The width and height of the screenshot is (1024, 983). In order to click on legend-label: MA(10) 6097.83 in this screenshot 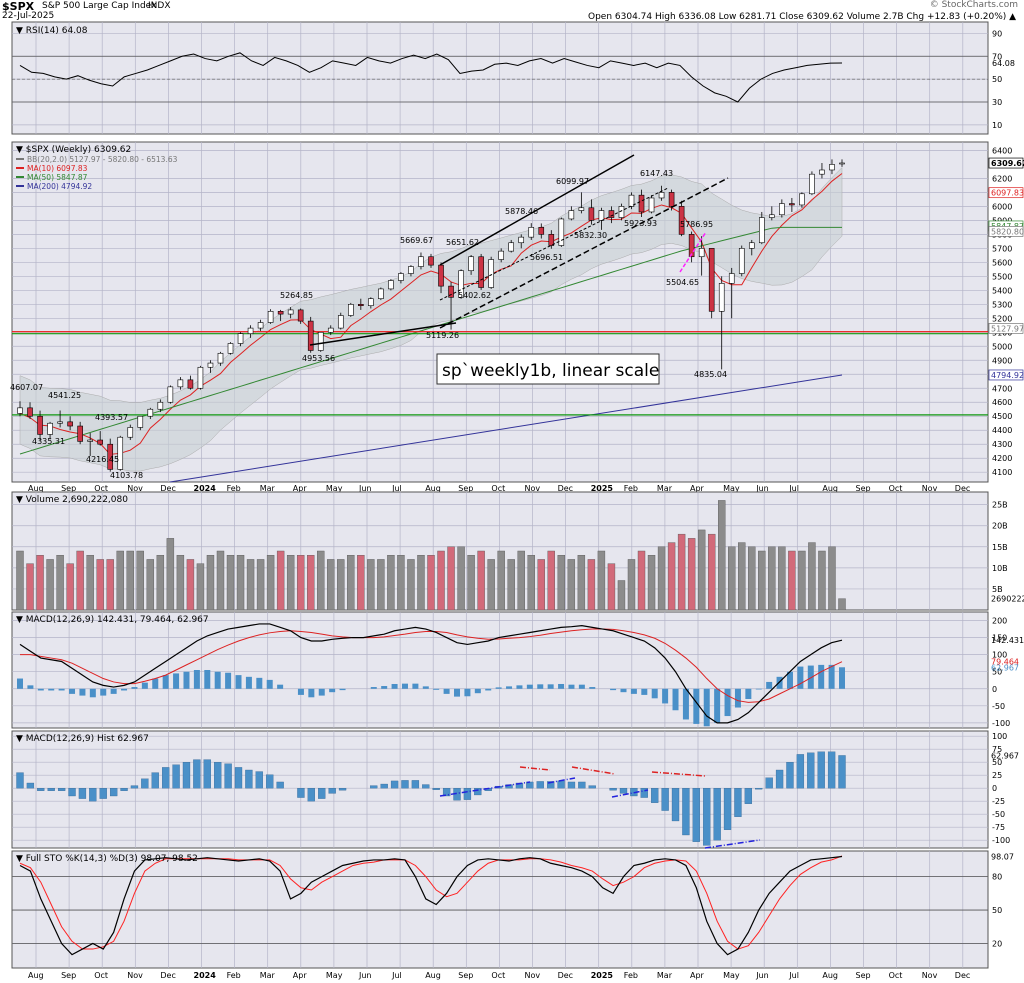, I will do `click(57, 168)`.